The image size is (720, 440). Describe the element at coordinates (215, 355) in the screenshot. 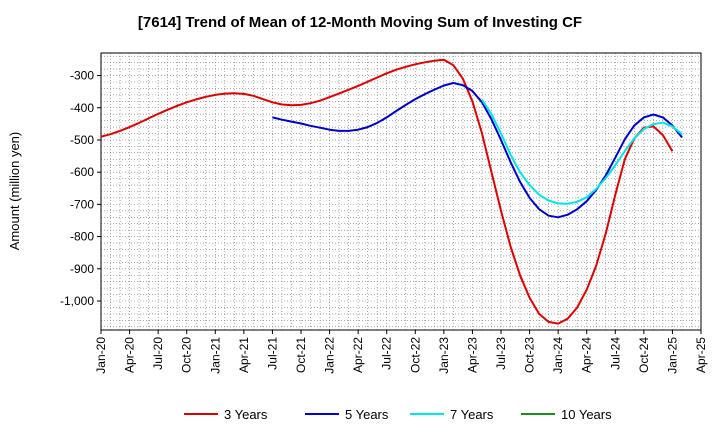

I see `x-tick-label: Jan-21` at that location.